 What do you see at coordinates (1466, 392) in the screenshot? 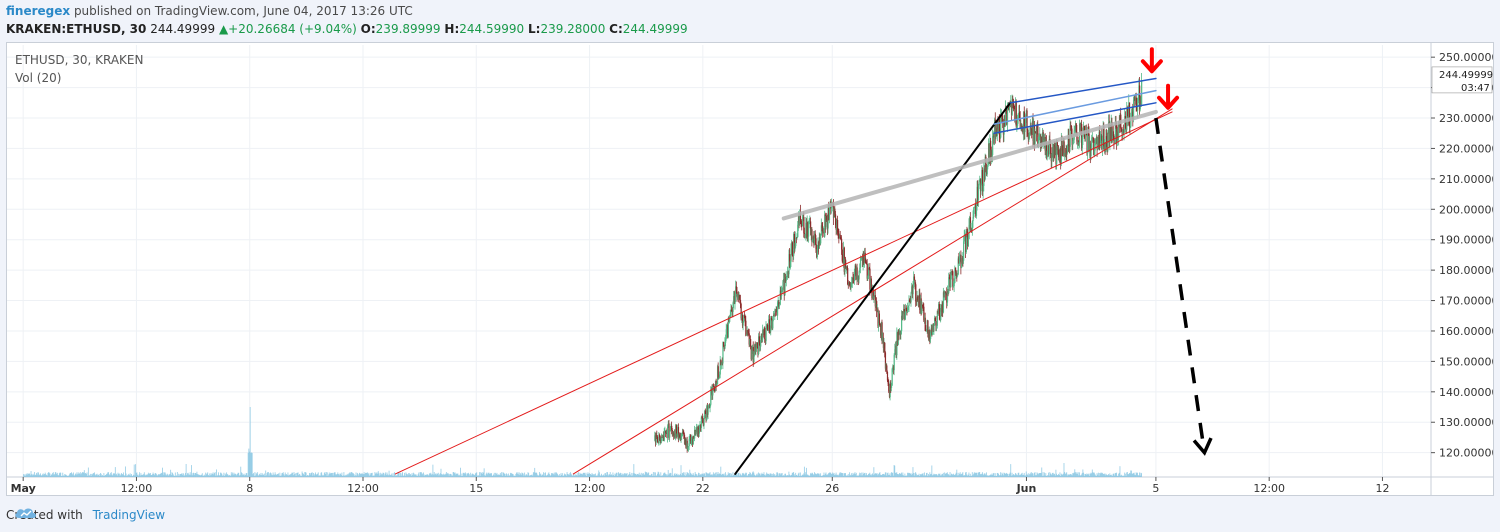
I see `price-tick-label: 140.00000` at bounding box center [1466, 392].